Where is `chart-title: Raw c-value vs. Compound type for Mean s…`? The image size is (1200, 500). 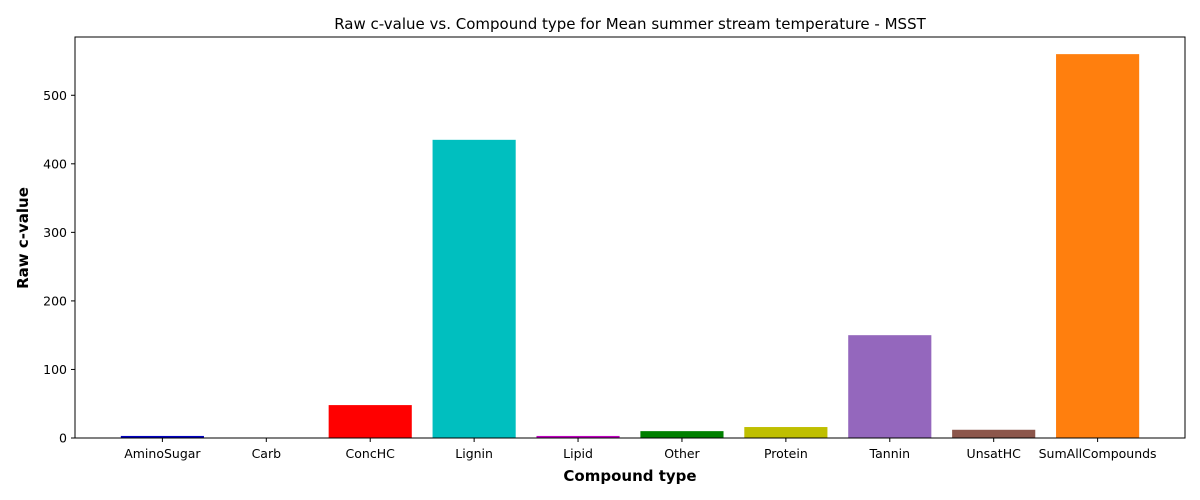 chart-title: Raw c-value vs. Compound type for Mean s… is located at coordinates (630, 24).